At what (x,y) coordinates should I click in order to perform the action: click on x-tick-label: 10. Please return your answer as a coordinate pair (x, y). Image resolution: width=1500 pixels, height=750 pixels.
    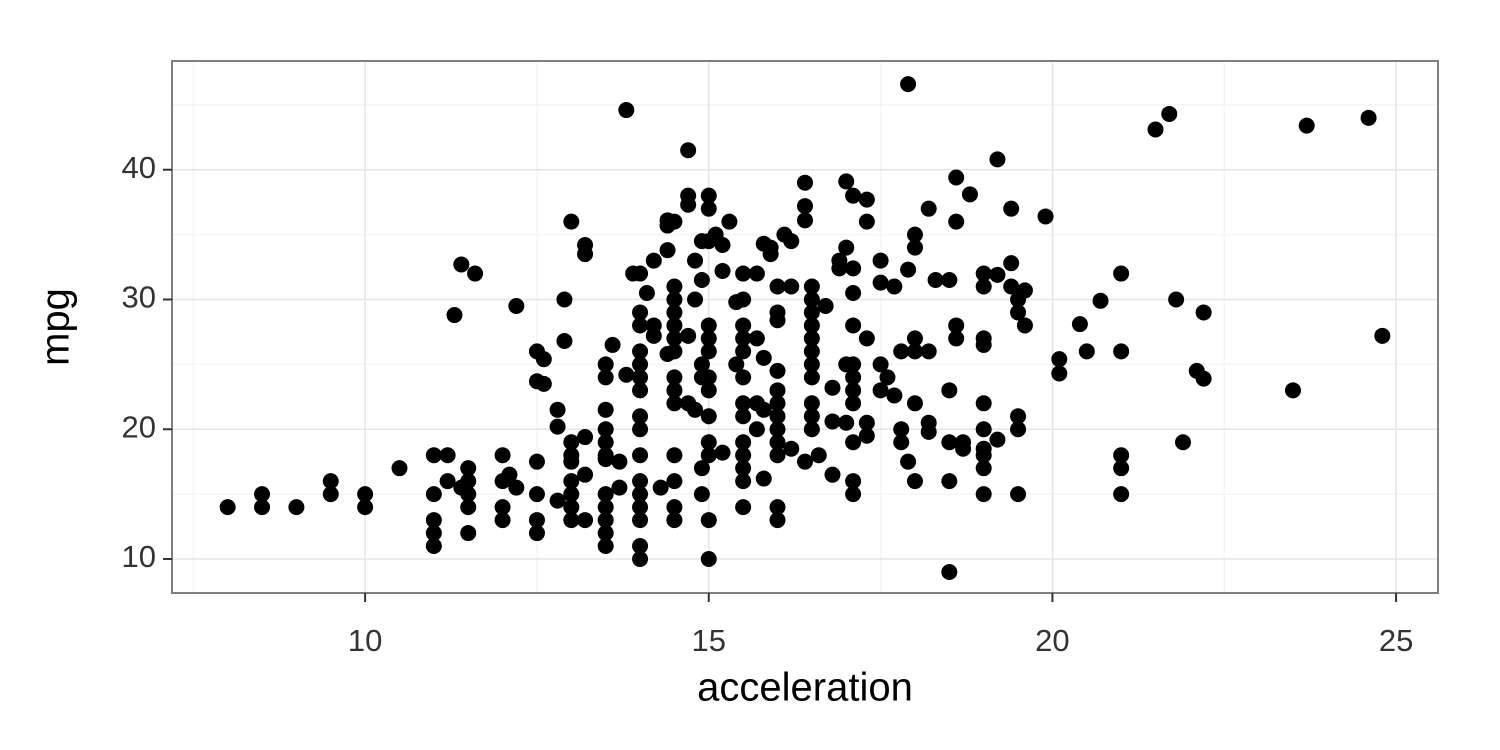
    Looking at the image, I should click on (365, 640).